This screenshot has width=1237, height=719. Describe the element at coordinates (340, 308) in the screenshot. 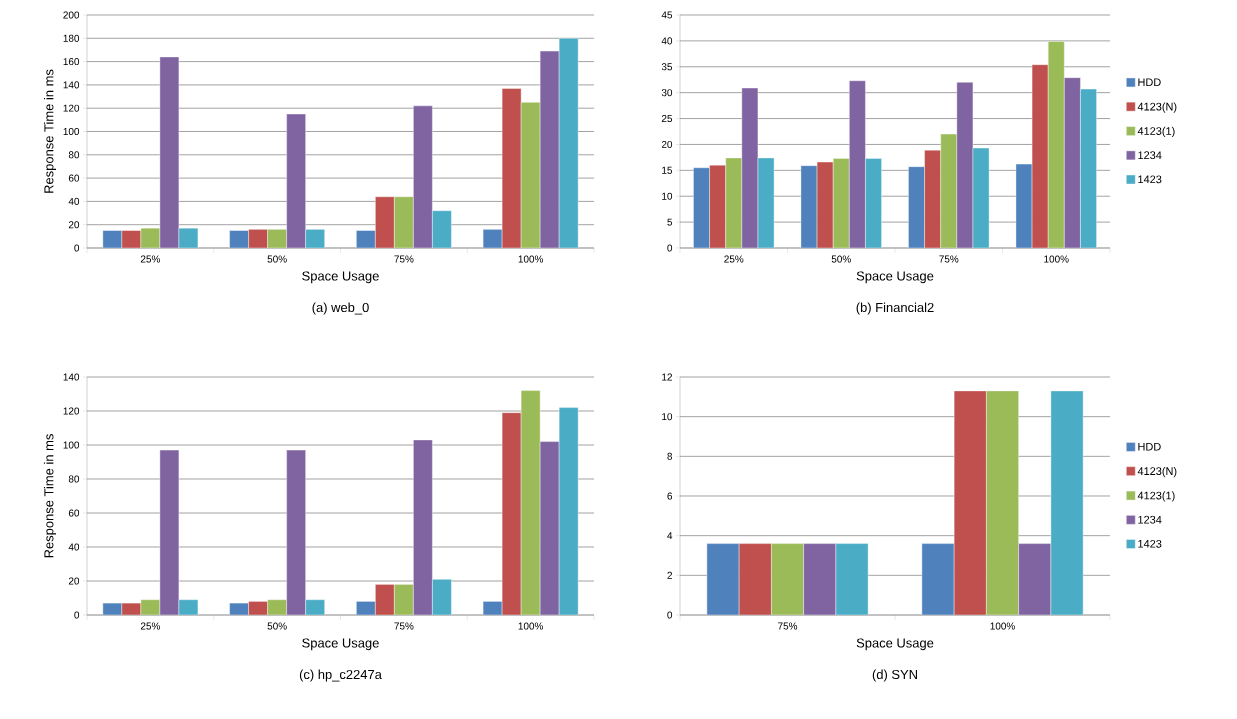

I see `text: (a) web_0` at that location.